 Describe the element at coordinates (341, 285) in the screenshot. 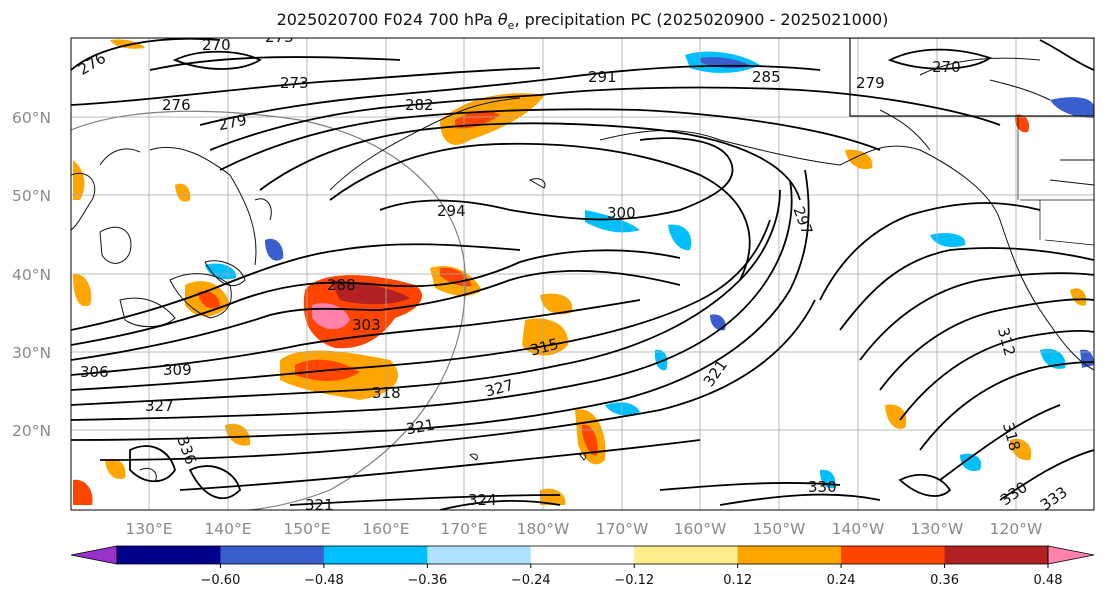

I see `contour-label: 288` at that location.